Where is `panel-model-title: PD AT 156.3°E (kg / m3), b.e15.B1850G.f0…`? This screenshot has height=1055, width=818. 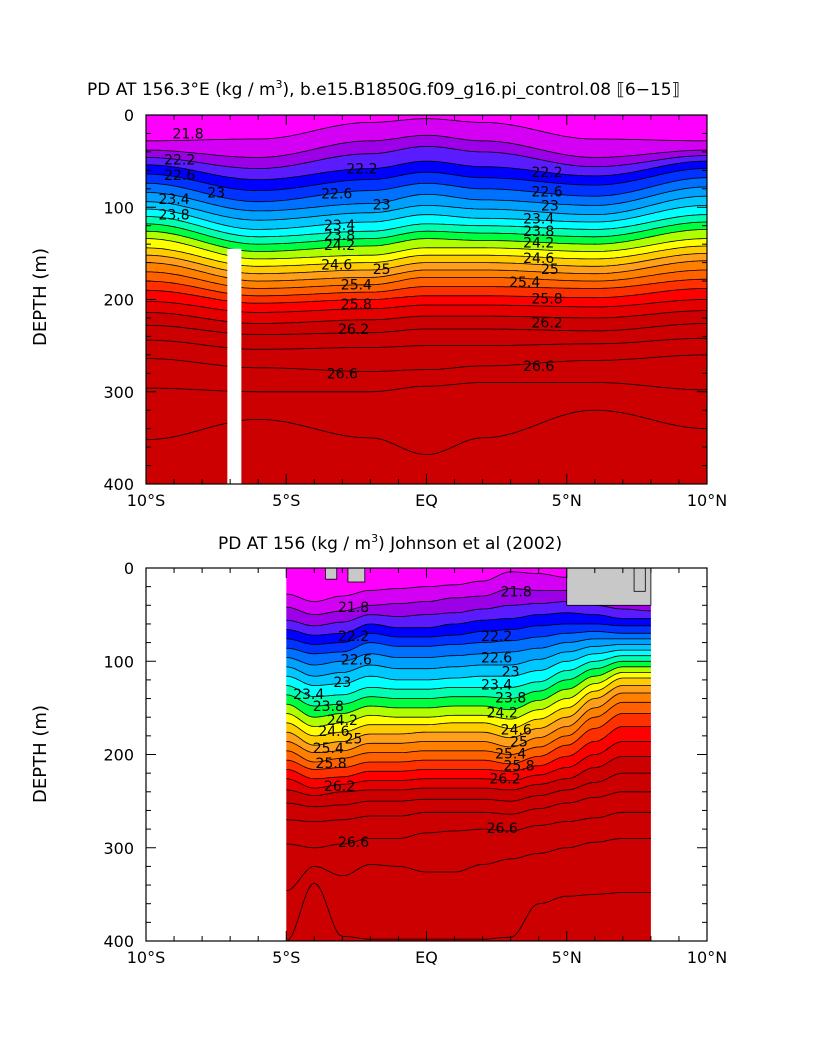
panel-model-title: PD AT 156.3°E (kg / m3), b.e15.B1850G.f0… is located at coordinates (383, 89).